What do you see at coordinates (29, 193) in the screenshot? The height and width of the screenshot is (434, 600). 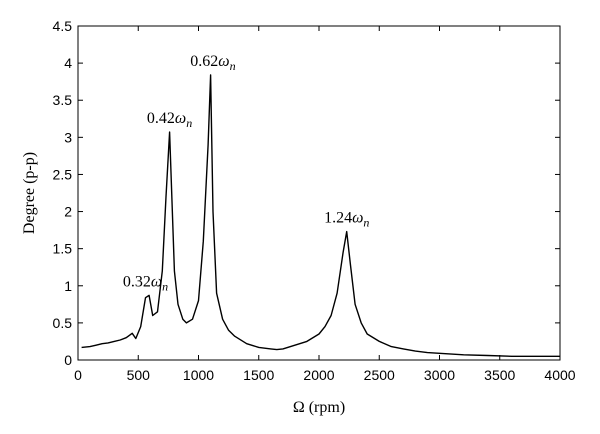 I see `y-axis-label: Degree (p-p)` at bounding box center [29, 193].